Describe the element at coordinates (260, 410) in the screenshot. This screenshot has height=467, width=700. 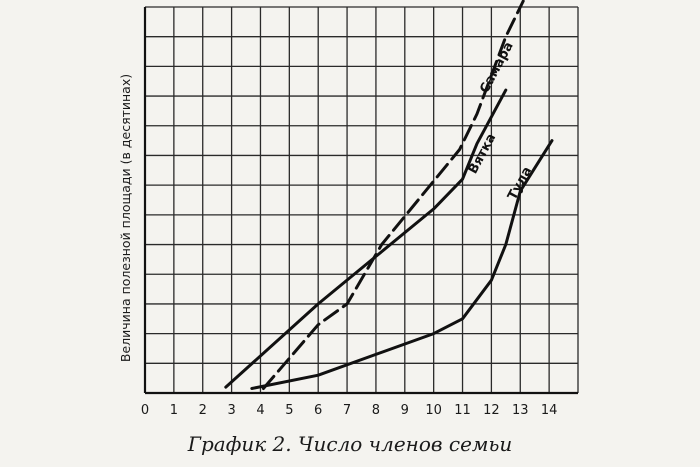
I see `x-tick-label: 4` at that location.